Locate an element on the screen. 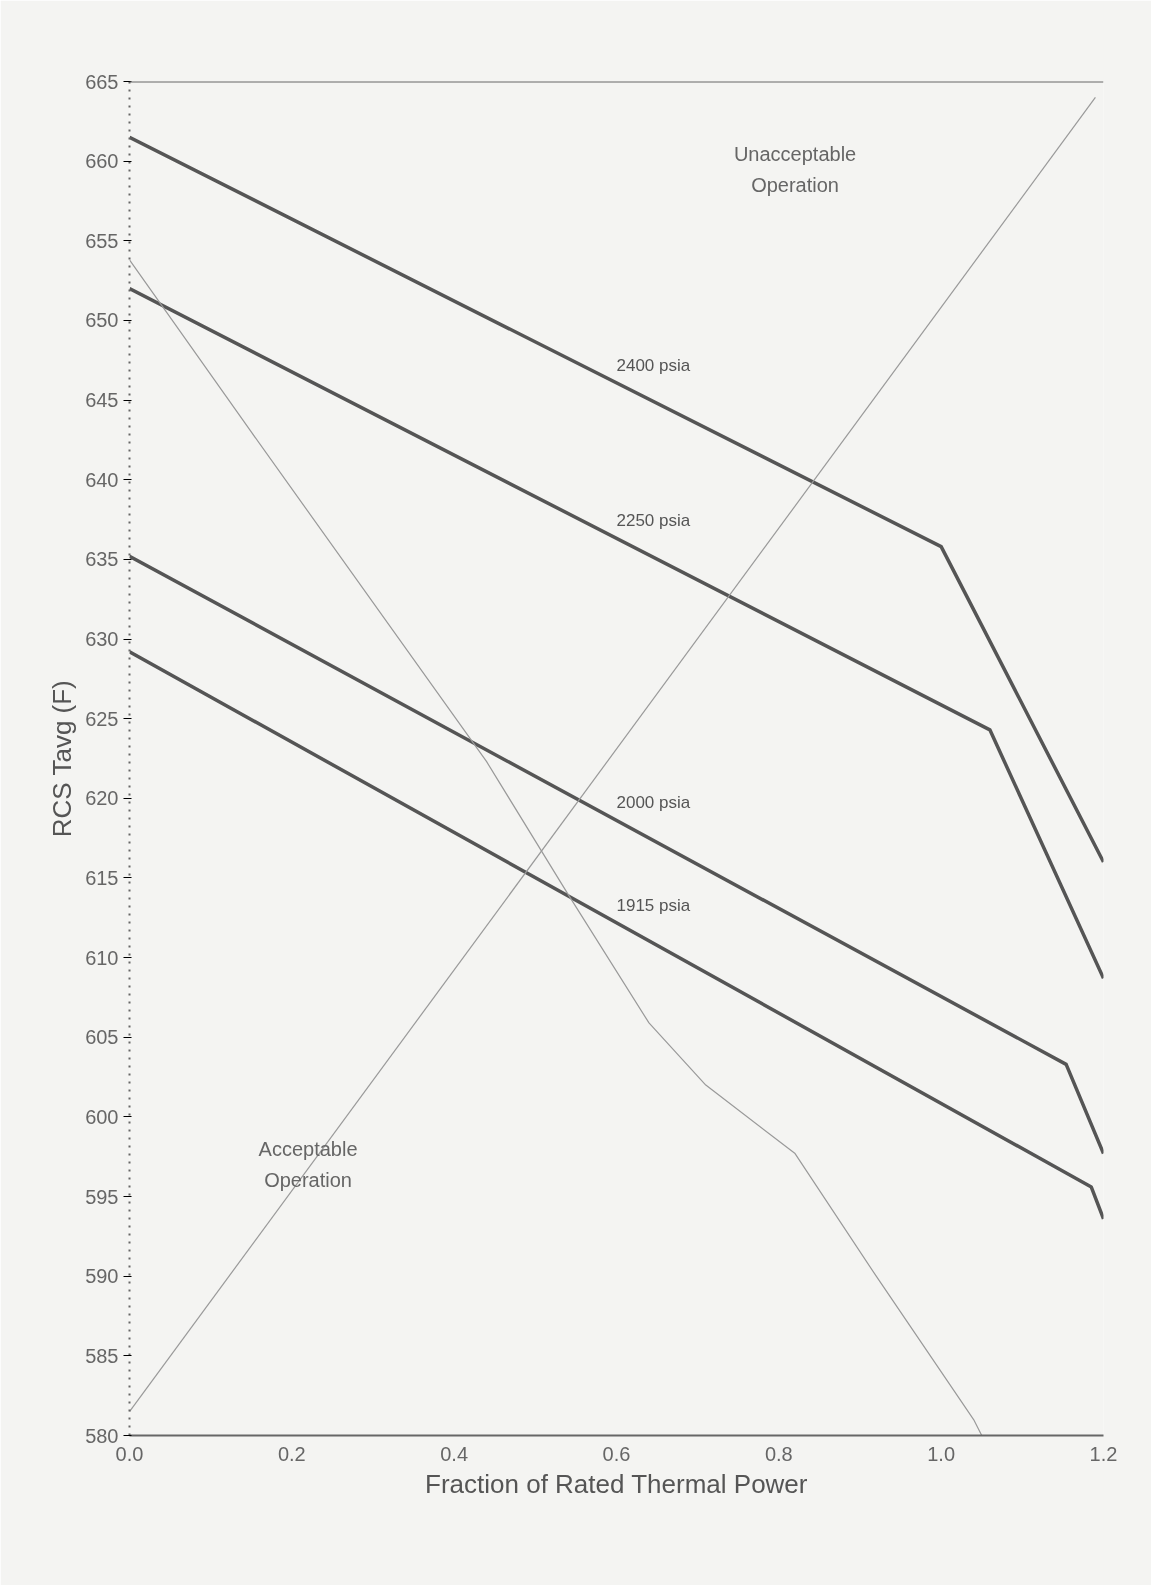  y-tick-label: 635 is located at coordinates (102, 559).